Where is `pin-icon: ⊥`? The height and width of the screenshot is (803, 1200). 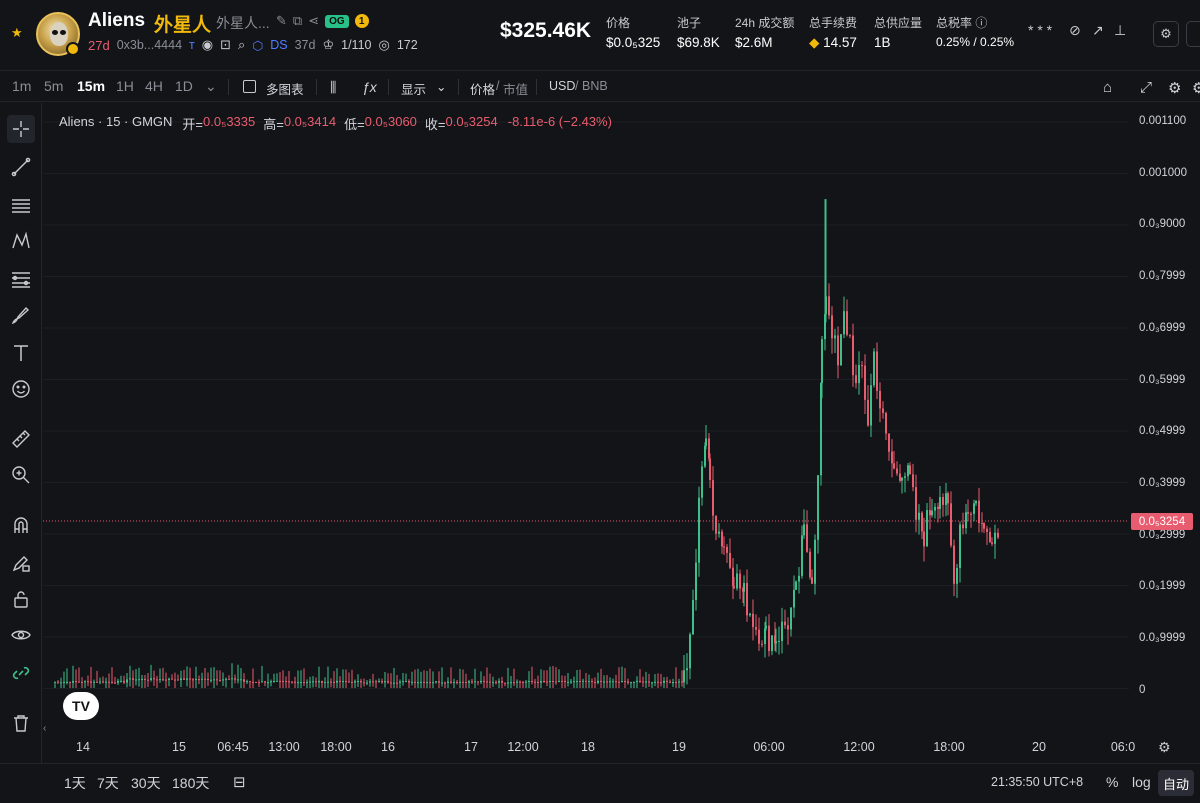
pin-icon: ⊥ is located at coordinates (1120, 30).